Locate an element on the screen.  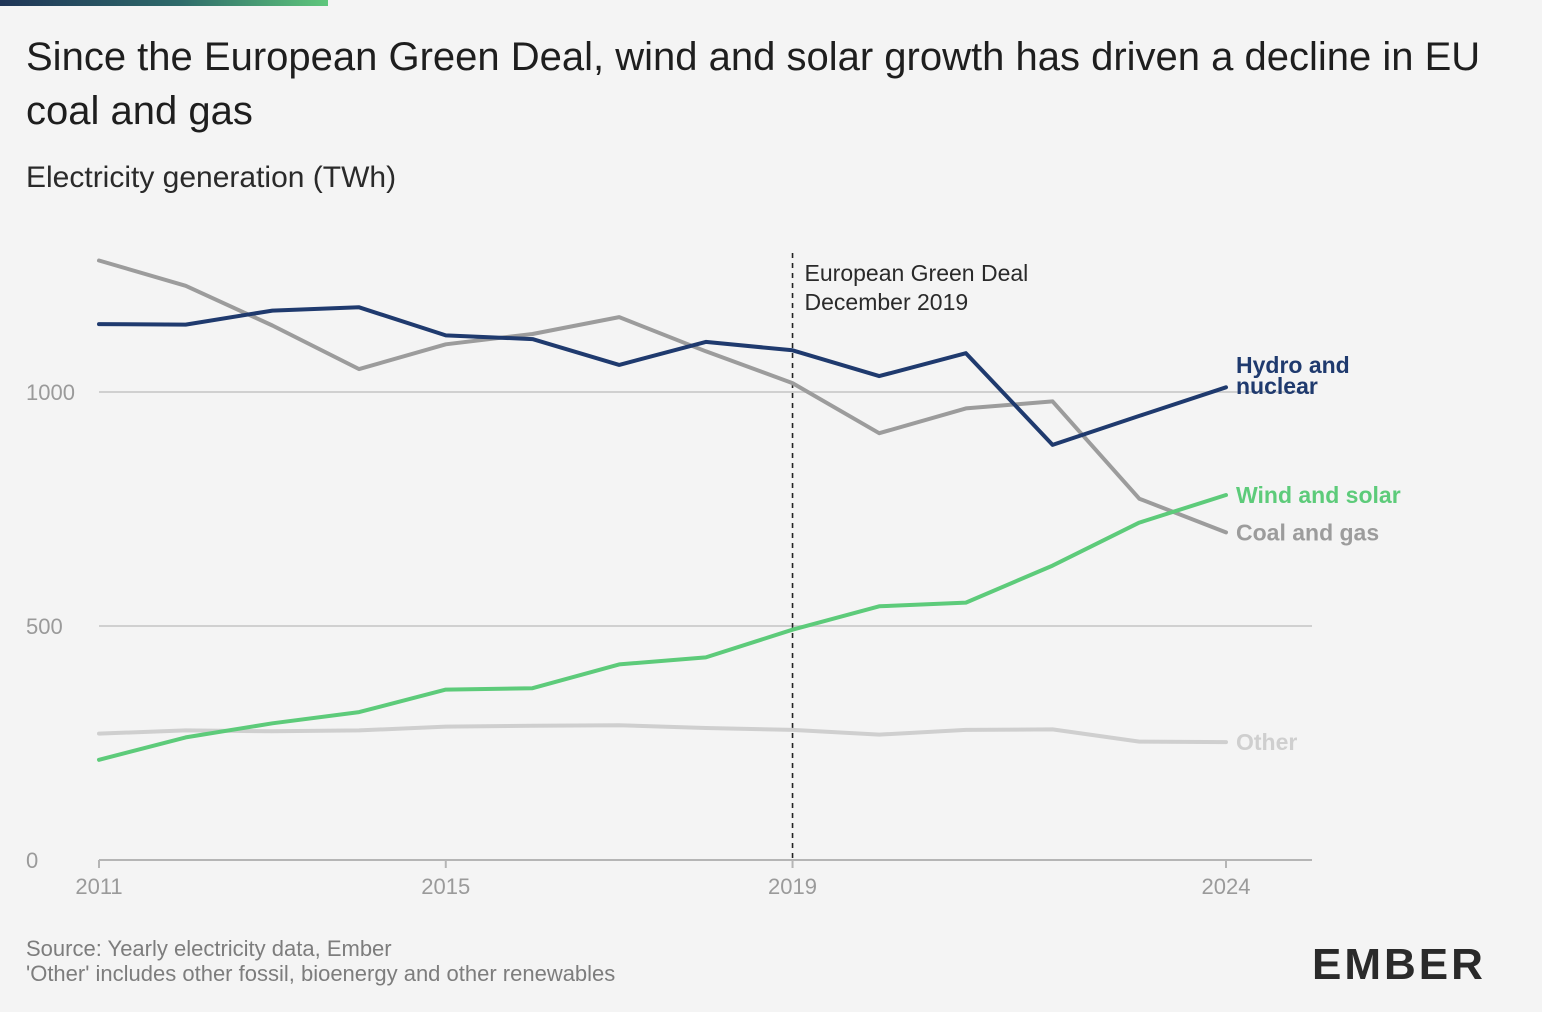
series-label-coal-and-gas: Coal and gas is located at coordinates (1307, 532).